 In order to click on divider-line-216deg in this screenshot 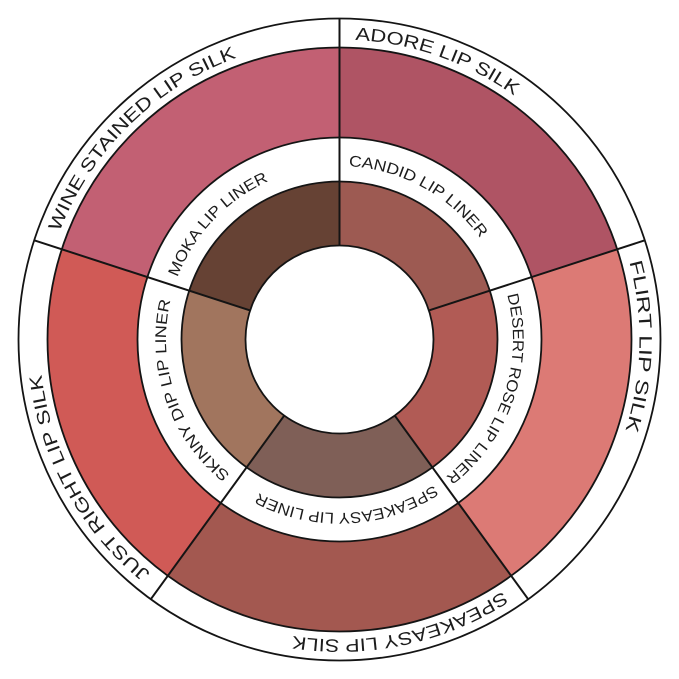, I will do `click(218, 507)`.